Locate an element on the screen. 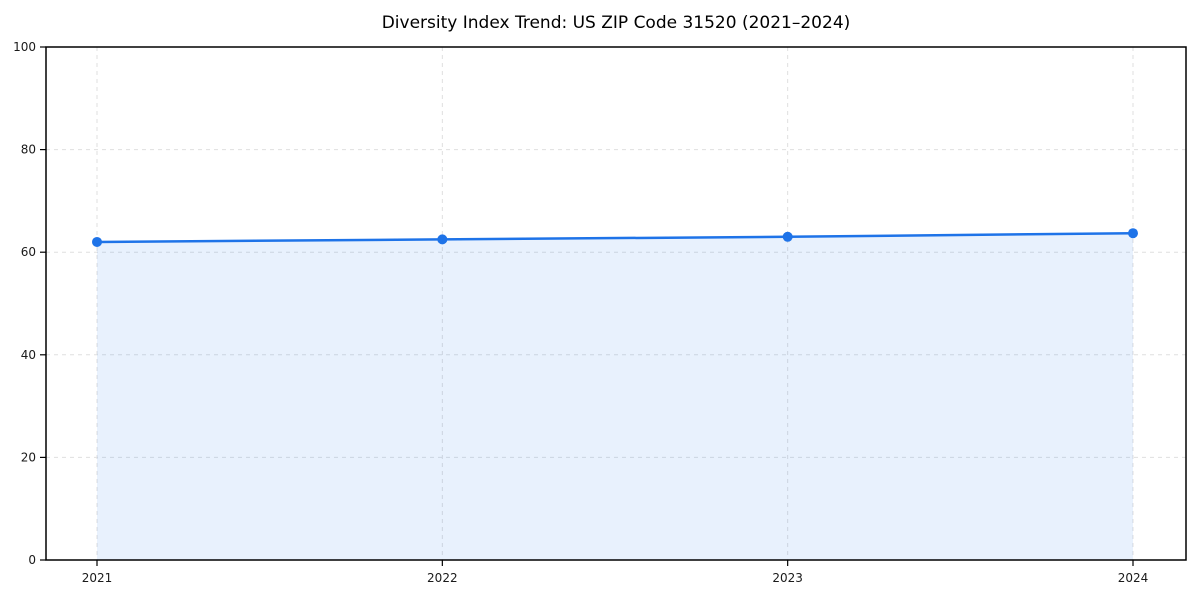  y-tick-label: 40 is located at coordinates (28, 355).